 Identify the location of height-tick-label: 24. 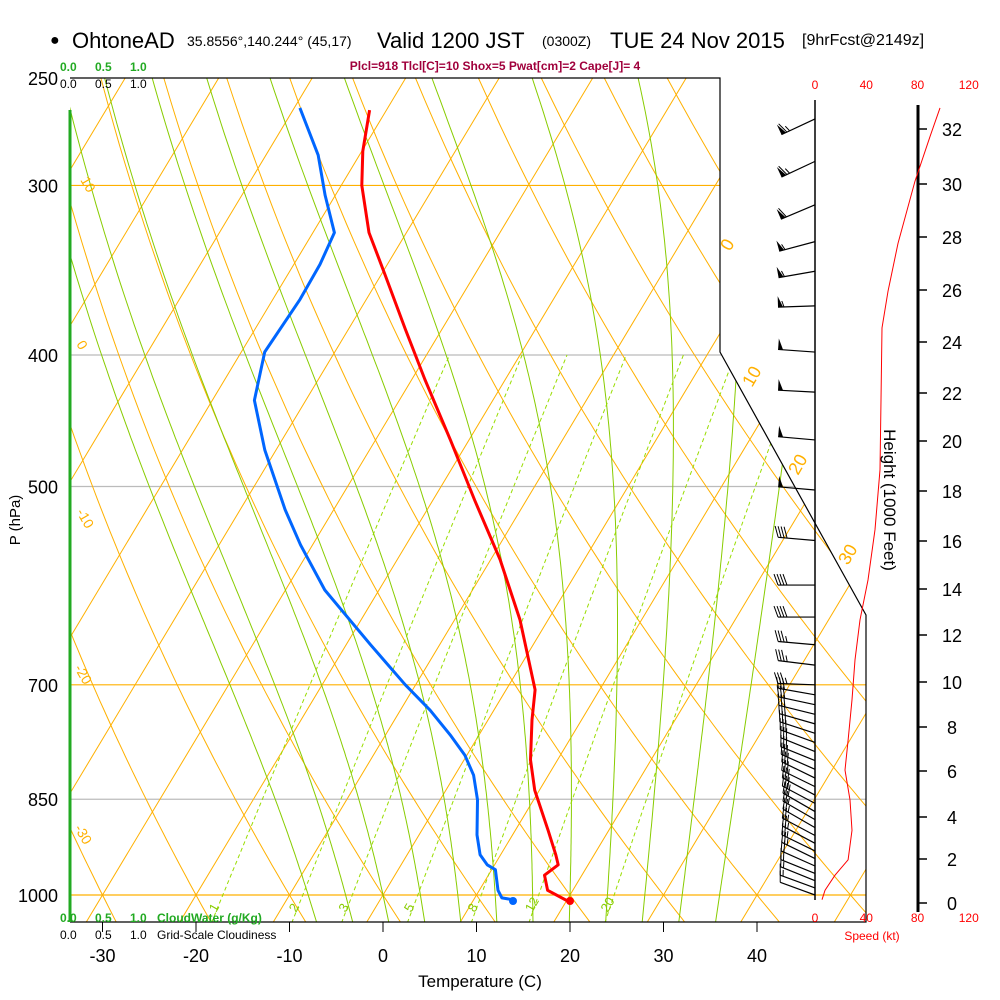
(952, 343).